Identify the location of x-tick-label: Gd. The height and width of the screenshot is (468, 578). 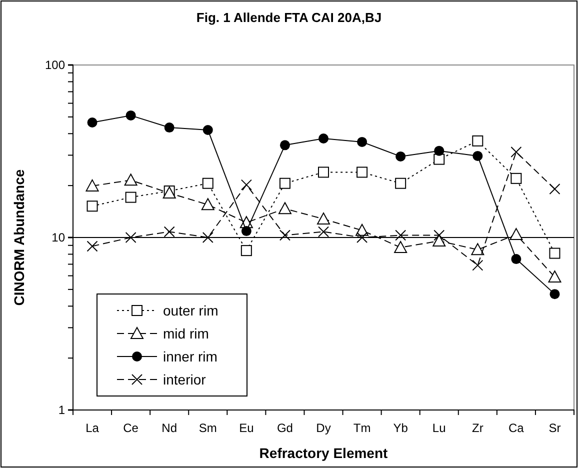
(284, 428).